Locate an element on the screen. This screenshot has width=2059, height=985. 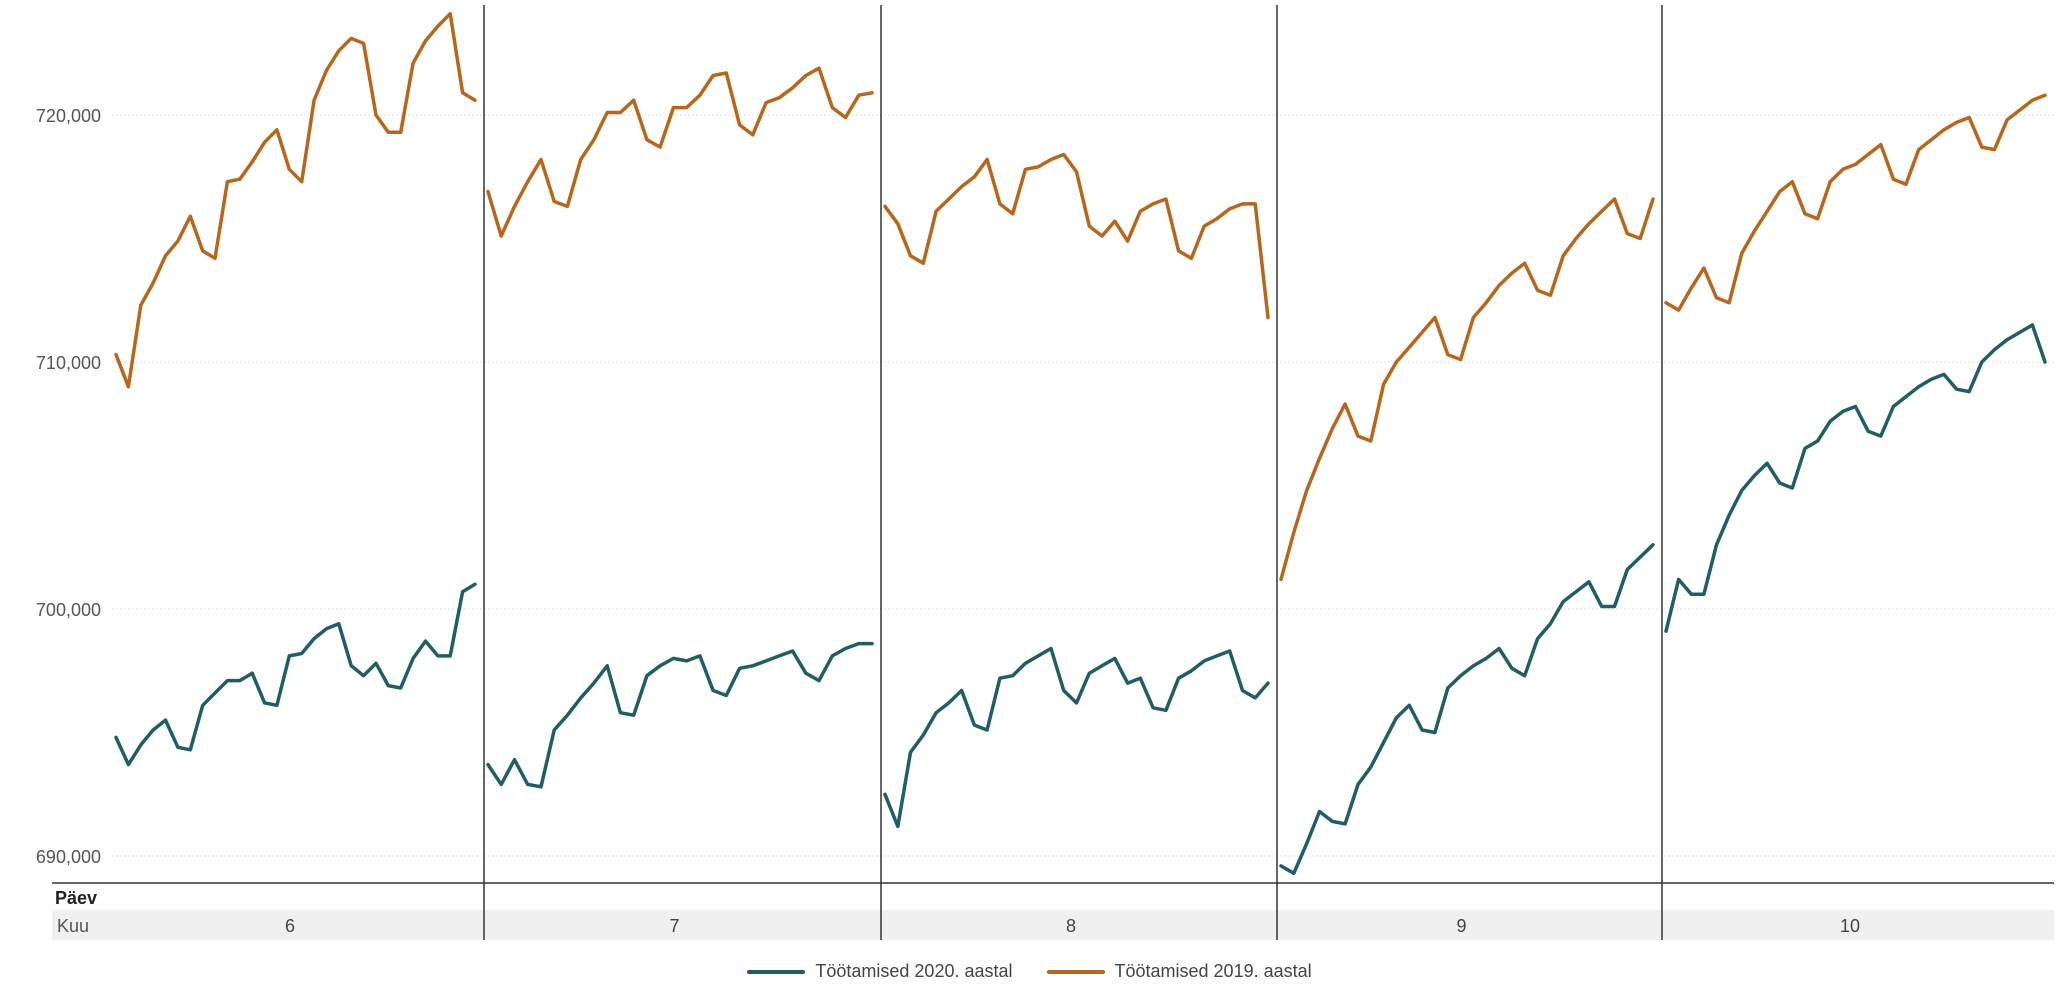
x-axis-title: Päev is located at coordinates (76, 898).